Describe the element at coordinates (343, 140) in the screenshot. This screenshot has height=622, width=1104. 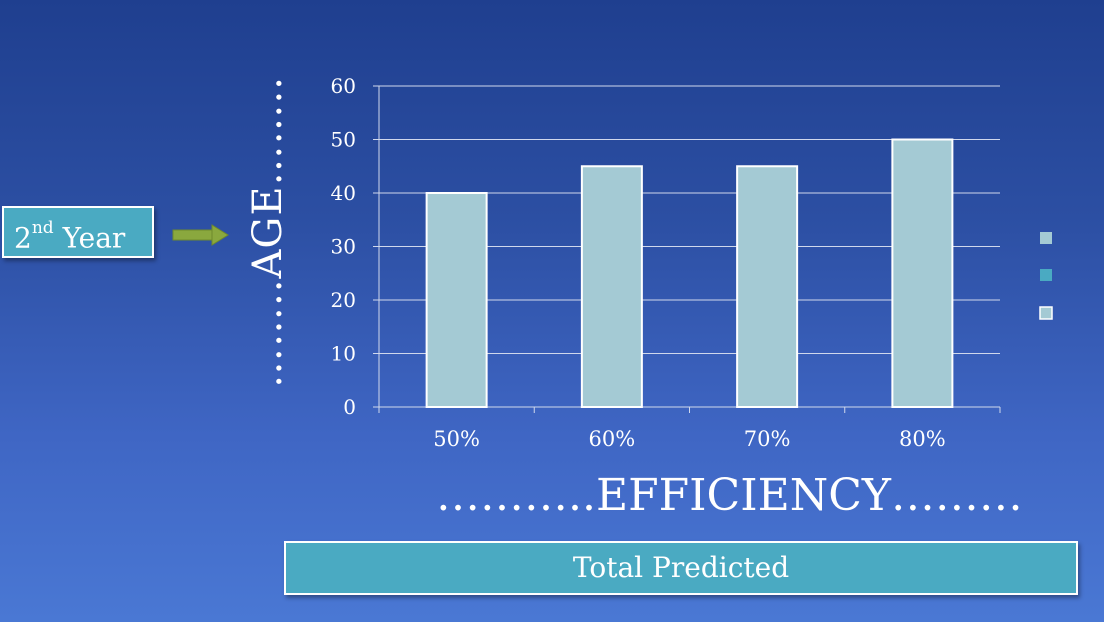
I see `y-tick-label: 50` at that location.